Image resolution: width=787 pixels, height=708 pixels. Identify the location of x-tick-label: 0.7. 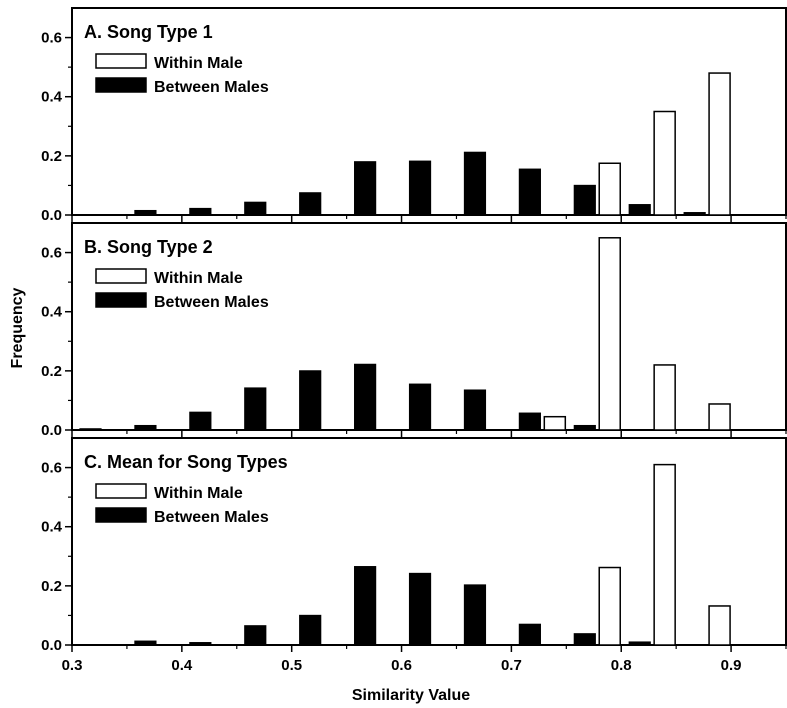
(511, 665).